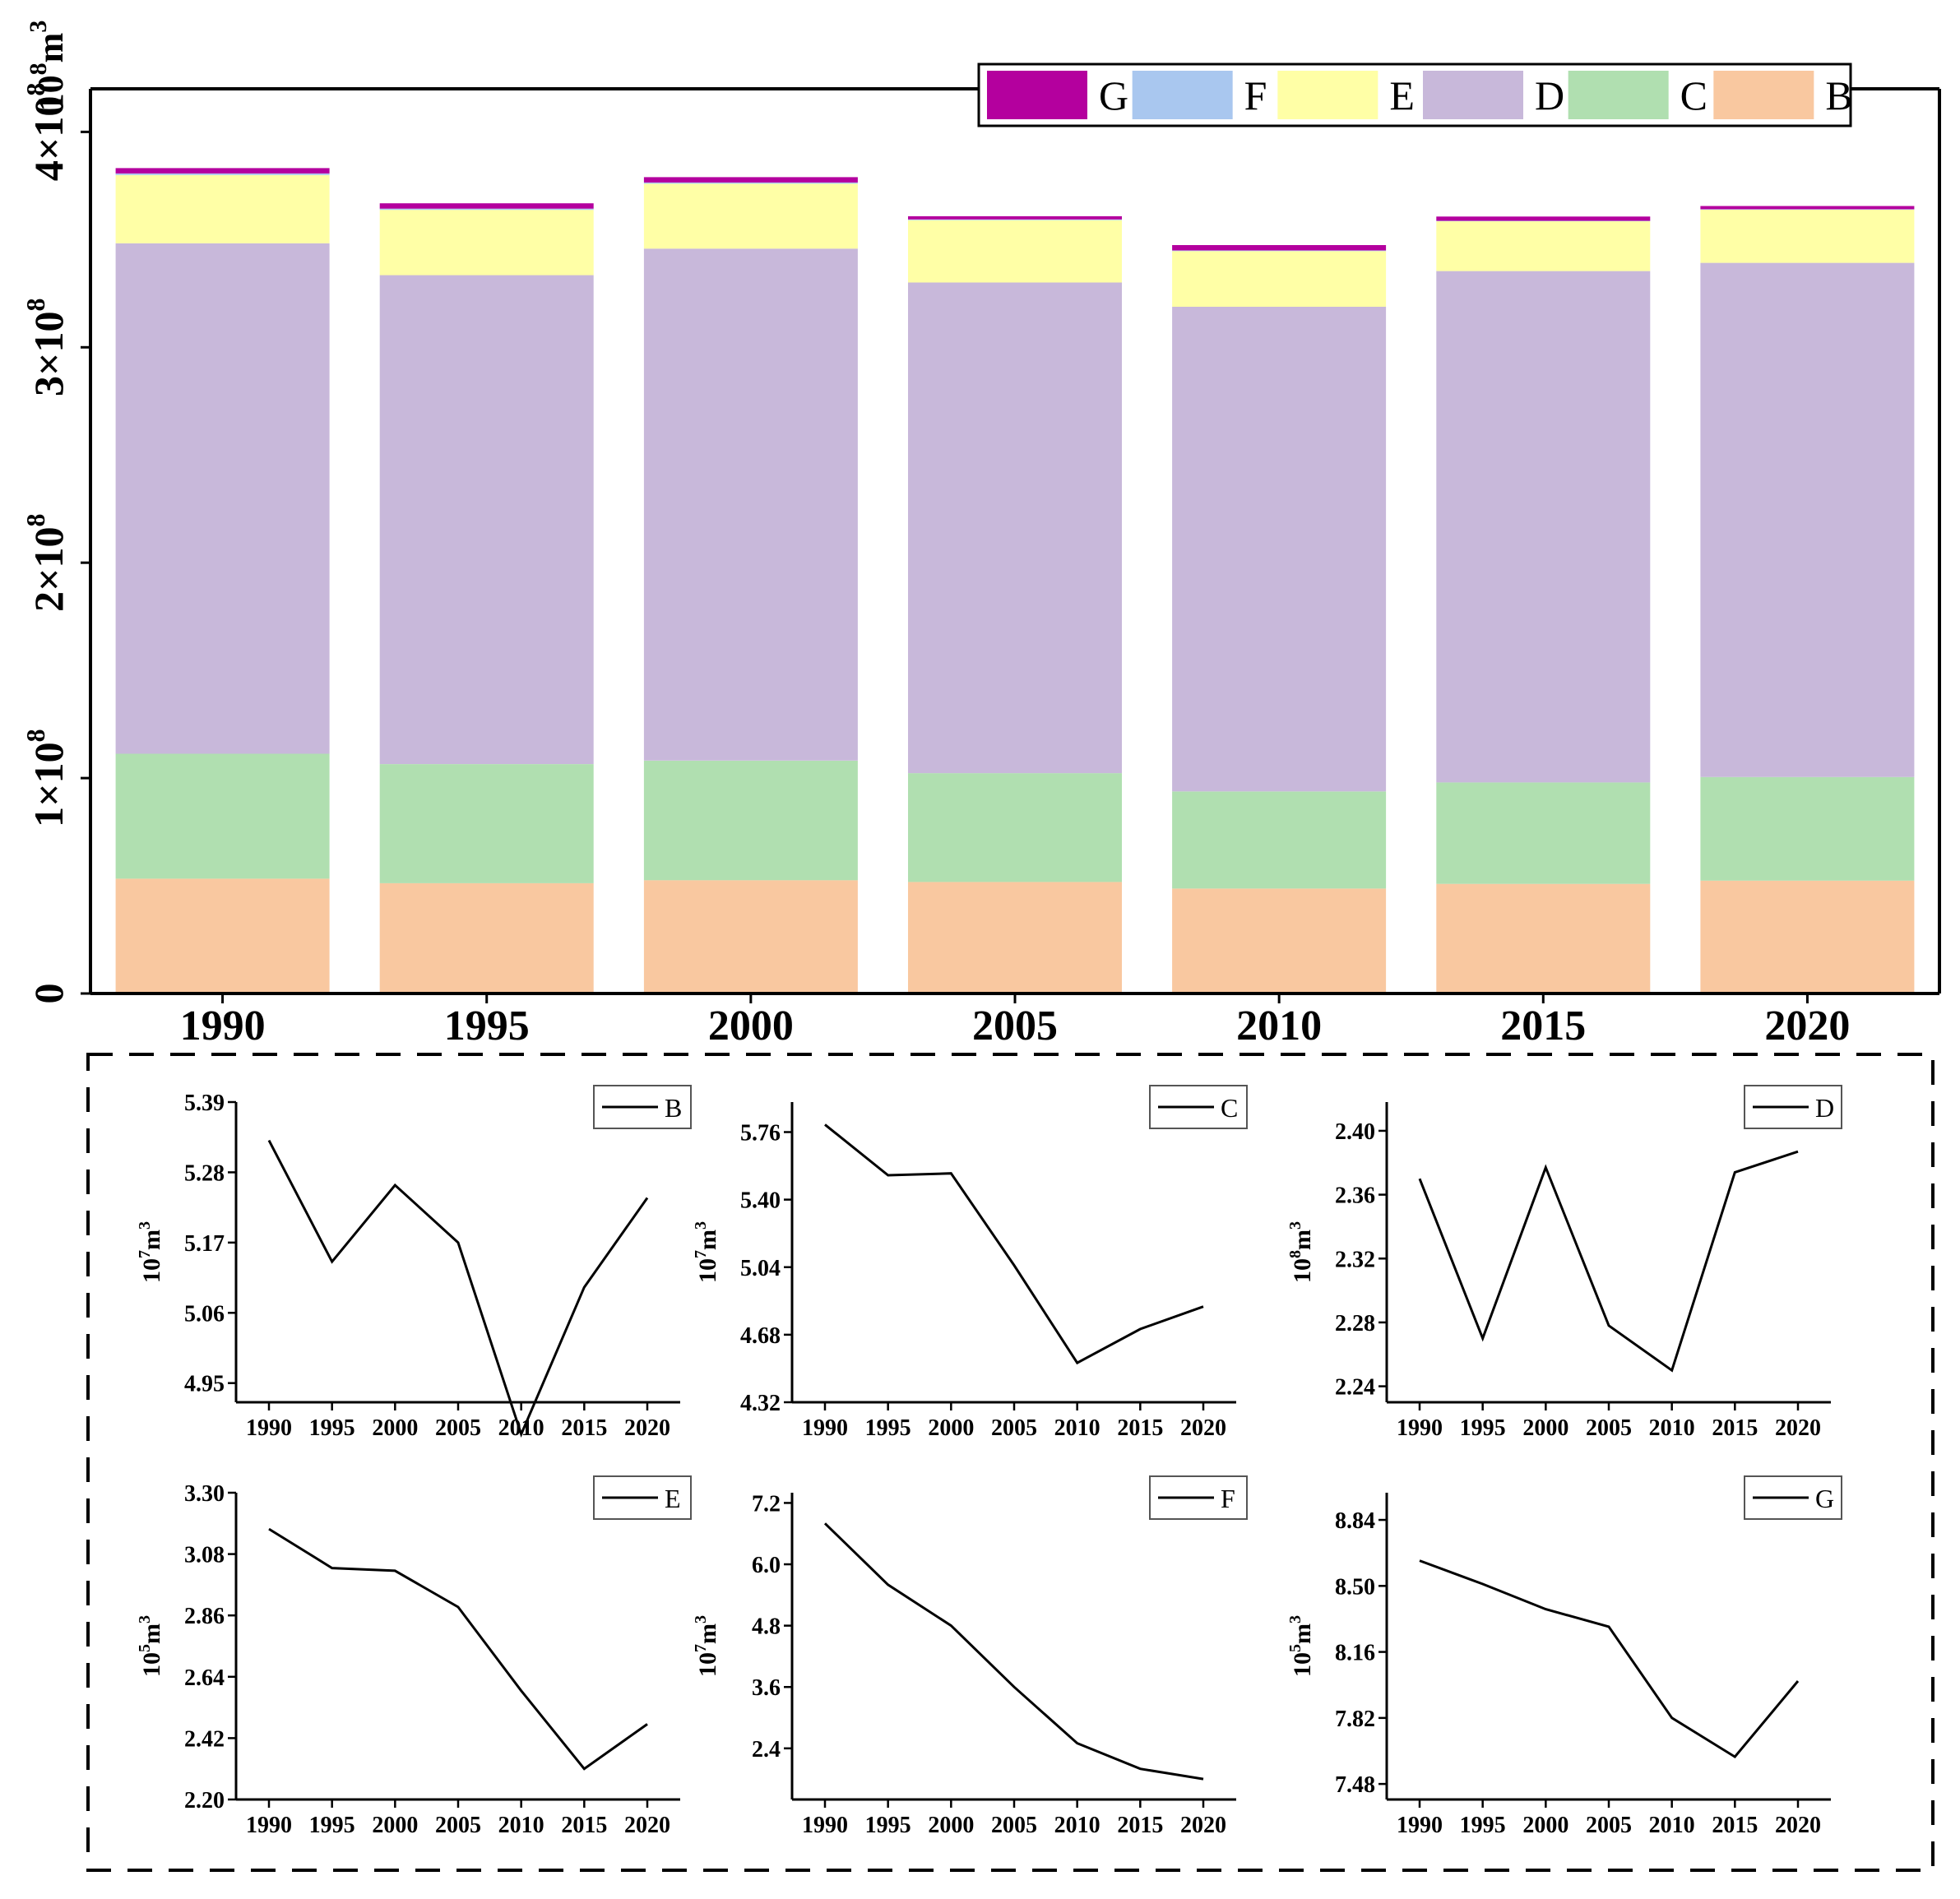 This screenshot has width=1960, height=1899. Describe the element at coordinates (458, 1289) in the screenshot. I see `series-line-B` at that location.